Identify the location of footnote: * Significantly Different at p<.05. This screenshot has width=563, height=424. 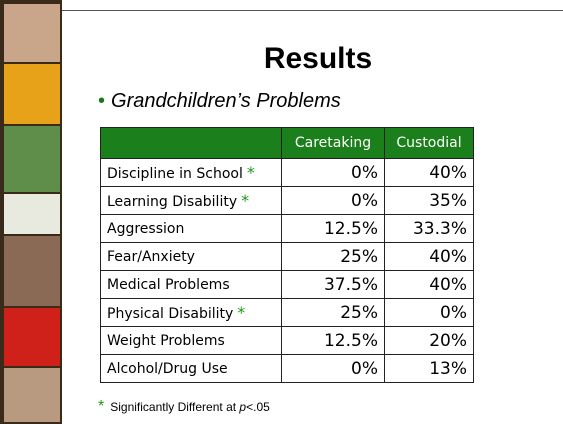
(184, 407).